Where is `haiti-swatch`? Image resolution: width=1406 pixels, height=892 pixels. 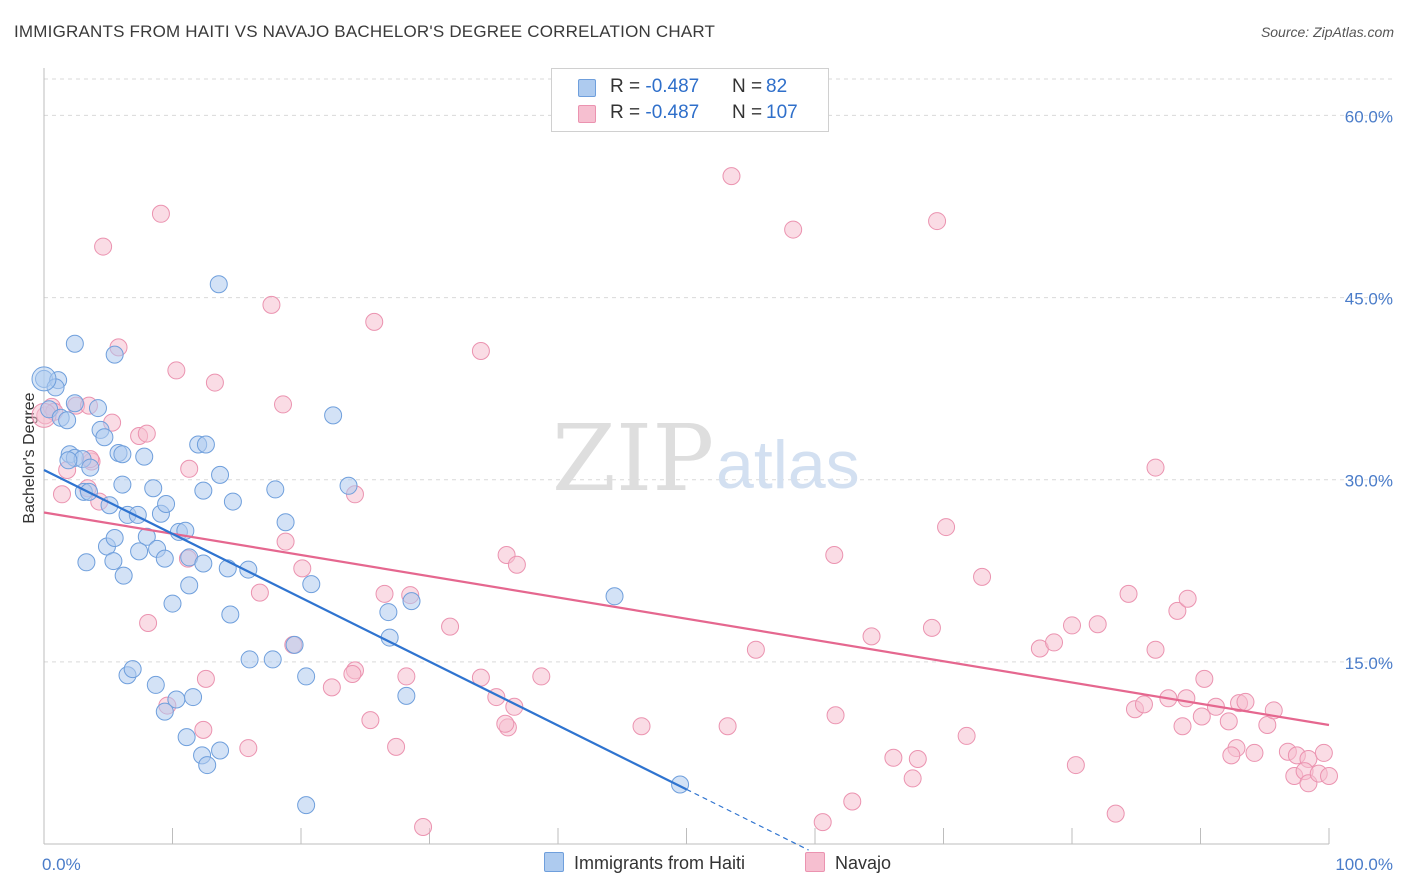 haiti-swatch is located at coordinates (587, 88).